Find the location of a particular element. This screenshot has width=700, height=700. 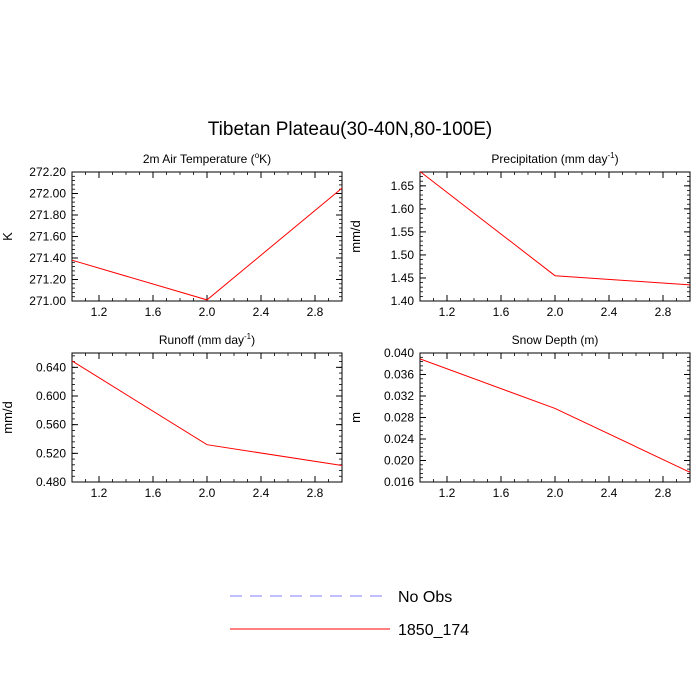

legend: No Obs 1850_174 is located at coordinates (349, 614).